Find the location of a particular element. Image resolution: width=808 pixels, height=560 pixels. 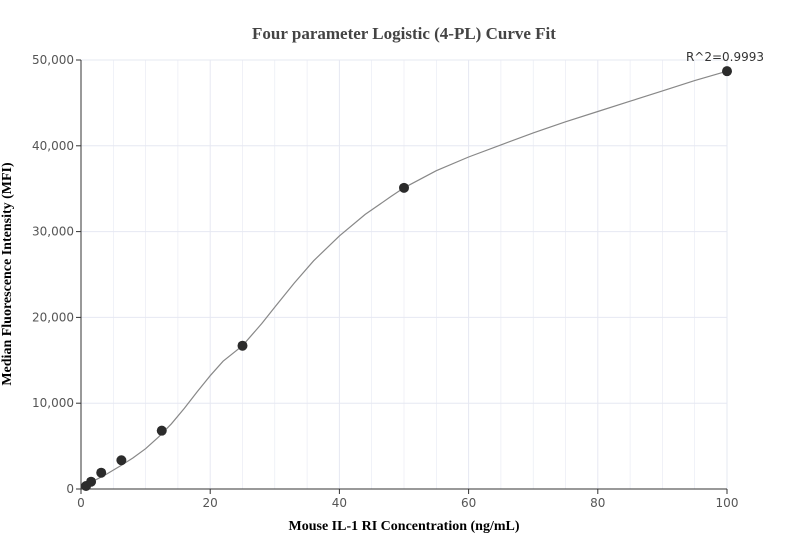

x-tick-label: 80 is located at coordinates (597, 503).